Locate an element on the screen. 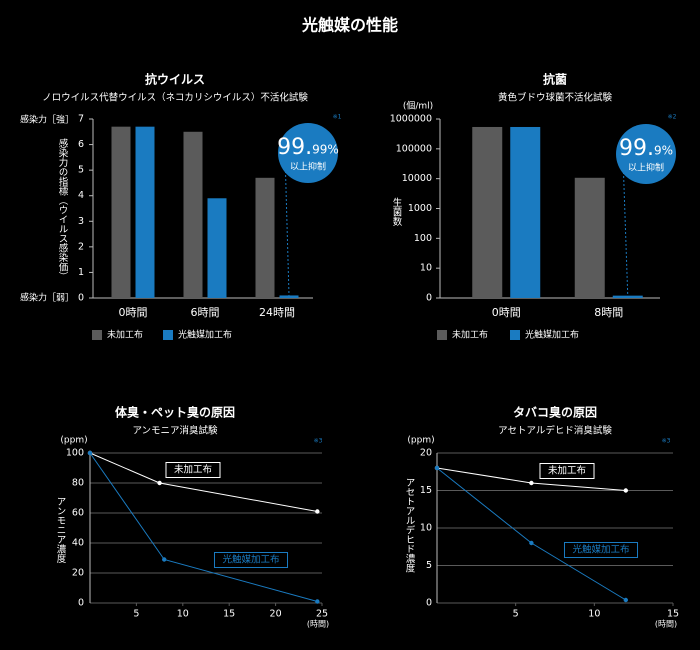 This screenshot has height=650, width=700. x-tick-label: 24時間 is located at coordinates (277, 312).